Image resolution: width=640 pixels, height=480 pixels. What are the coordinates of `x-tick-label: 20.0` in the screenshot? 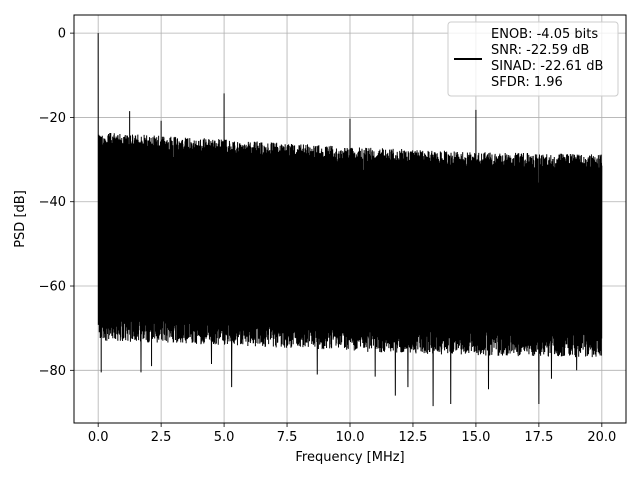 It's located at (601, 437).